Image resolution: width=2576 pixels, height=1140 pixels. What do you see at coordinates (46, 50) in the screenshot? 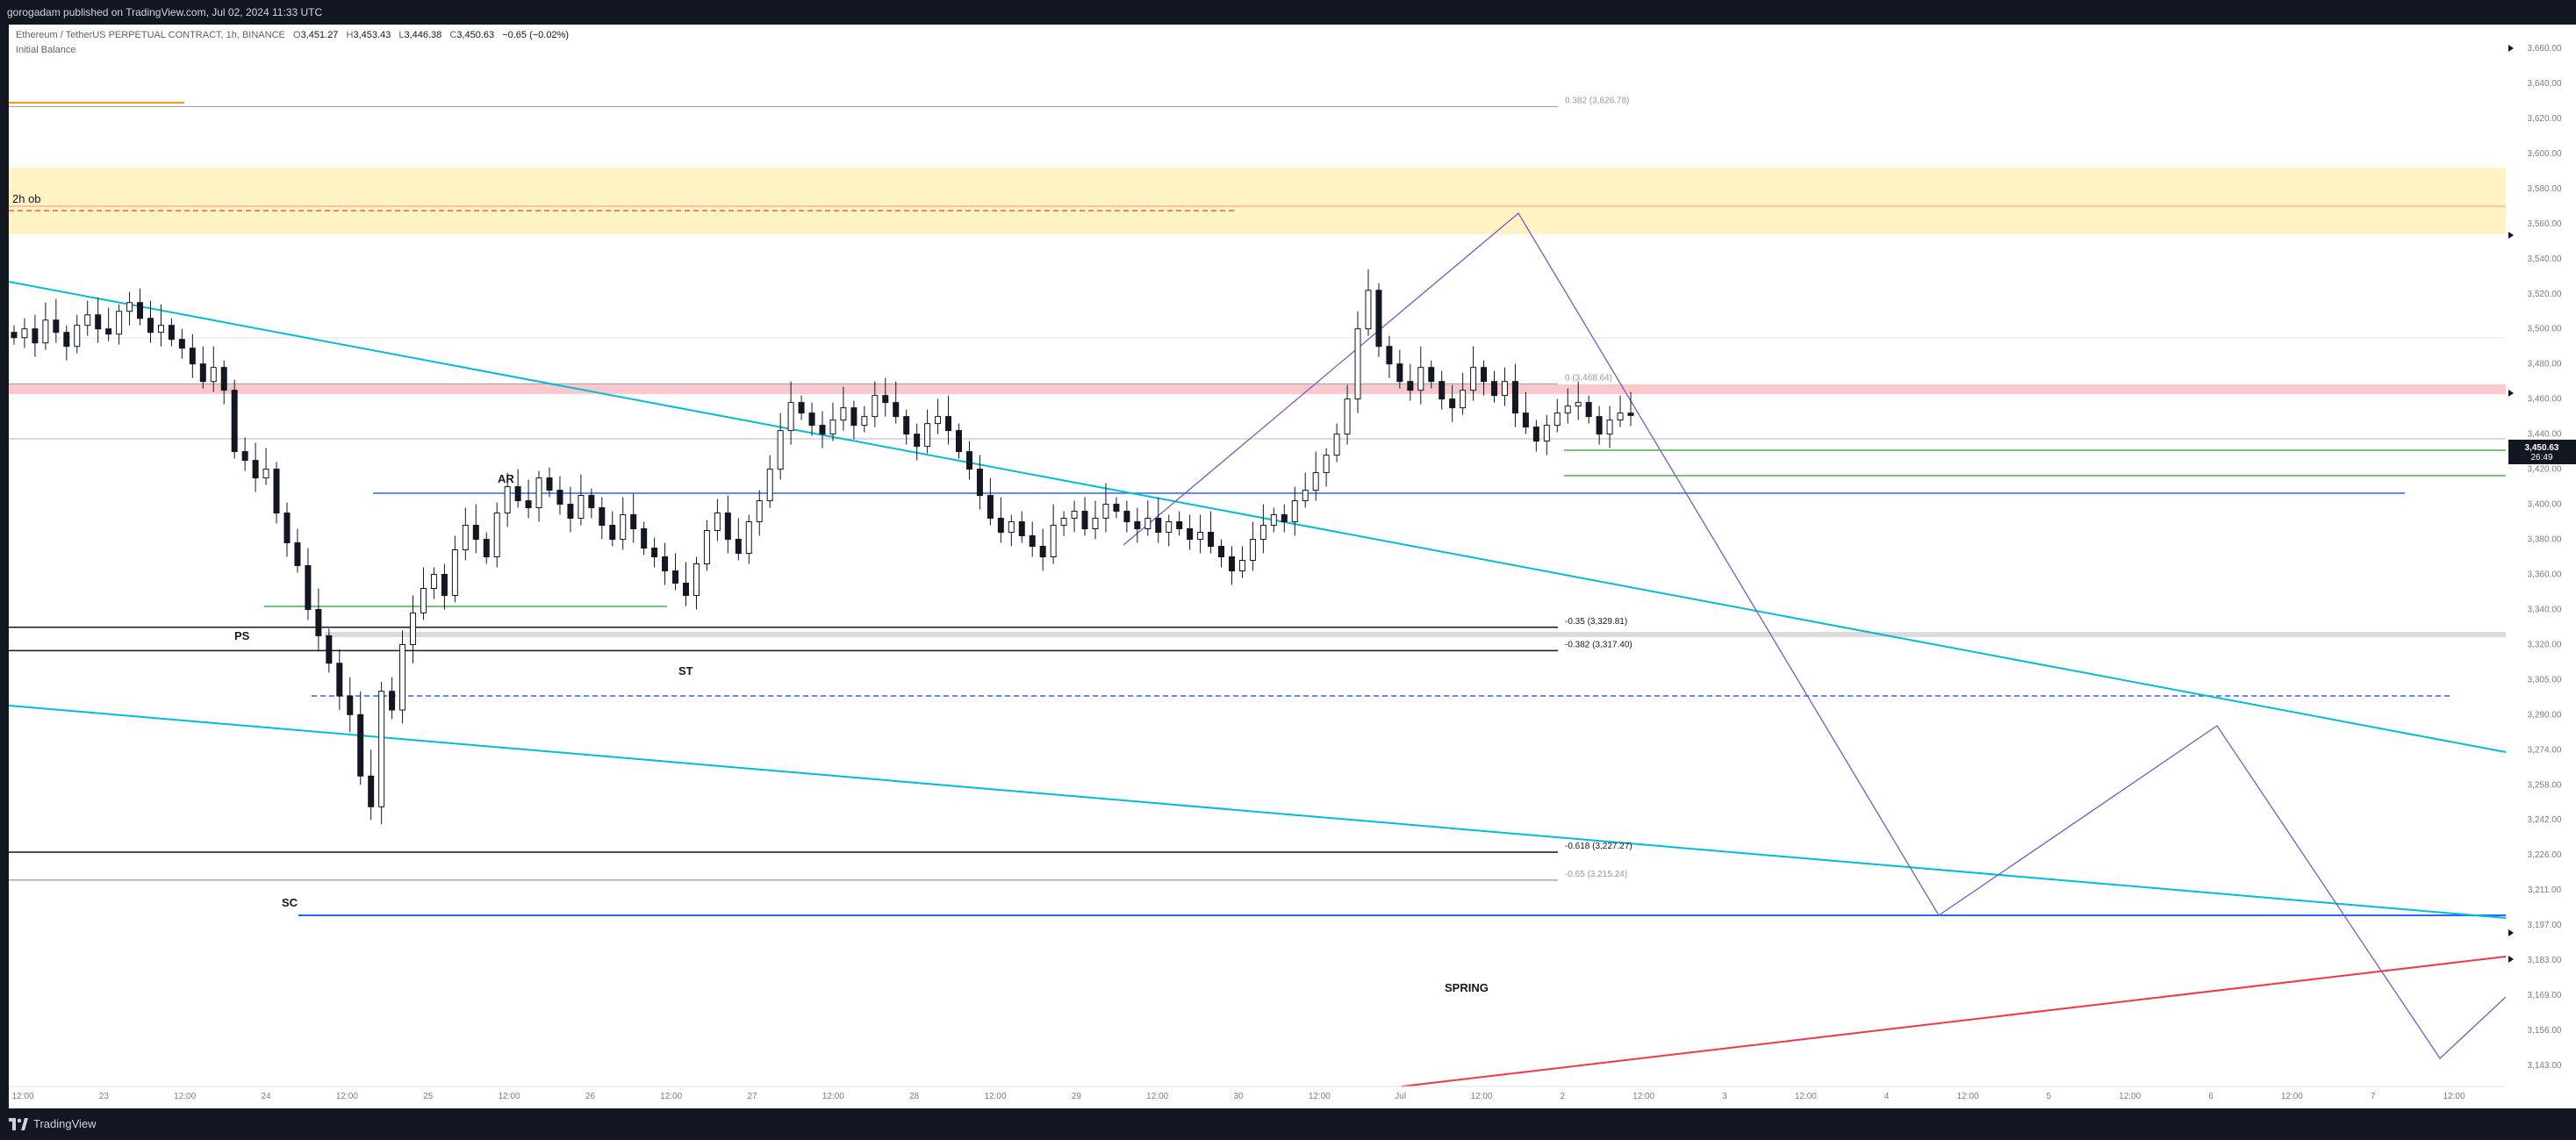
I see `indicator-name: Initial Balance` at bounding box center [46, 50].